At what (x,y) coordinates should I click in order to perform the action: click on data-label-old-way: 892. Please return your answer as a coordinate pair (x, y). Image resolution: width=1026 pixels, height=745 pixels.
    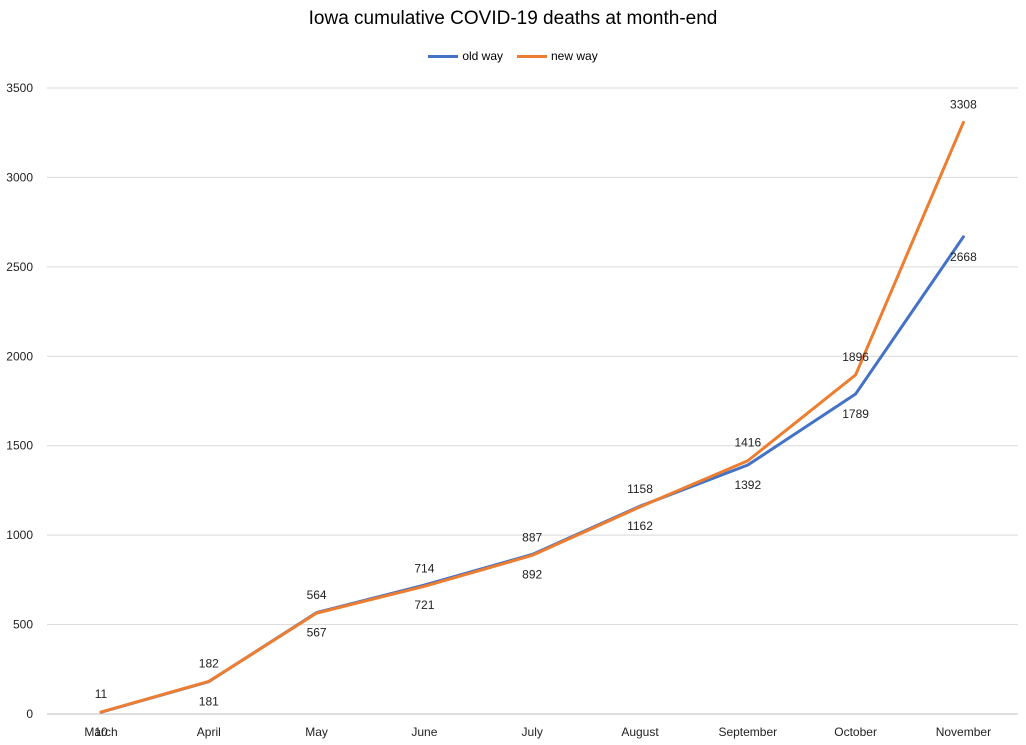
    Looking at the image, I should click on (532, 574).